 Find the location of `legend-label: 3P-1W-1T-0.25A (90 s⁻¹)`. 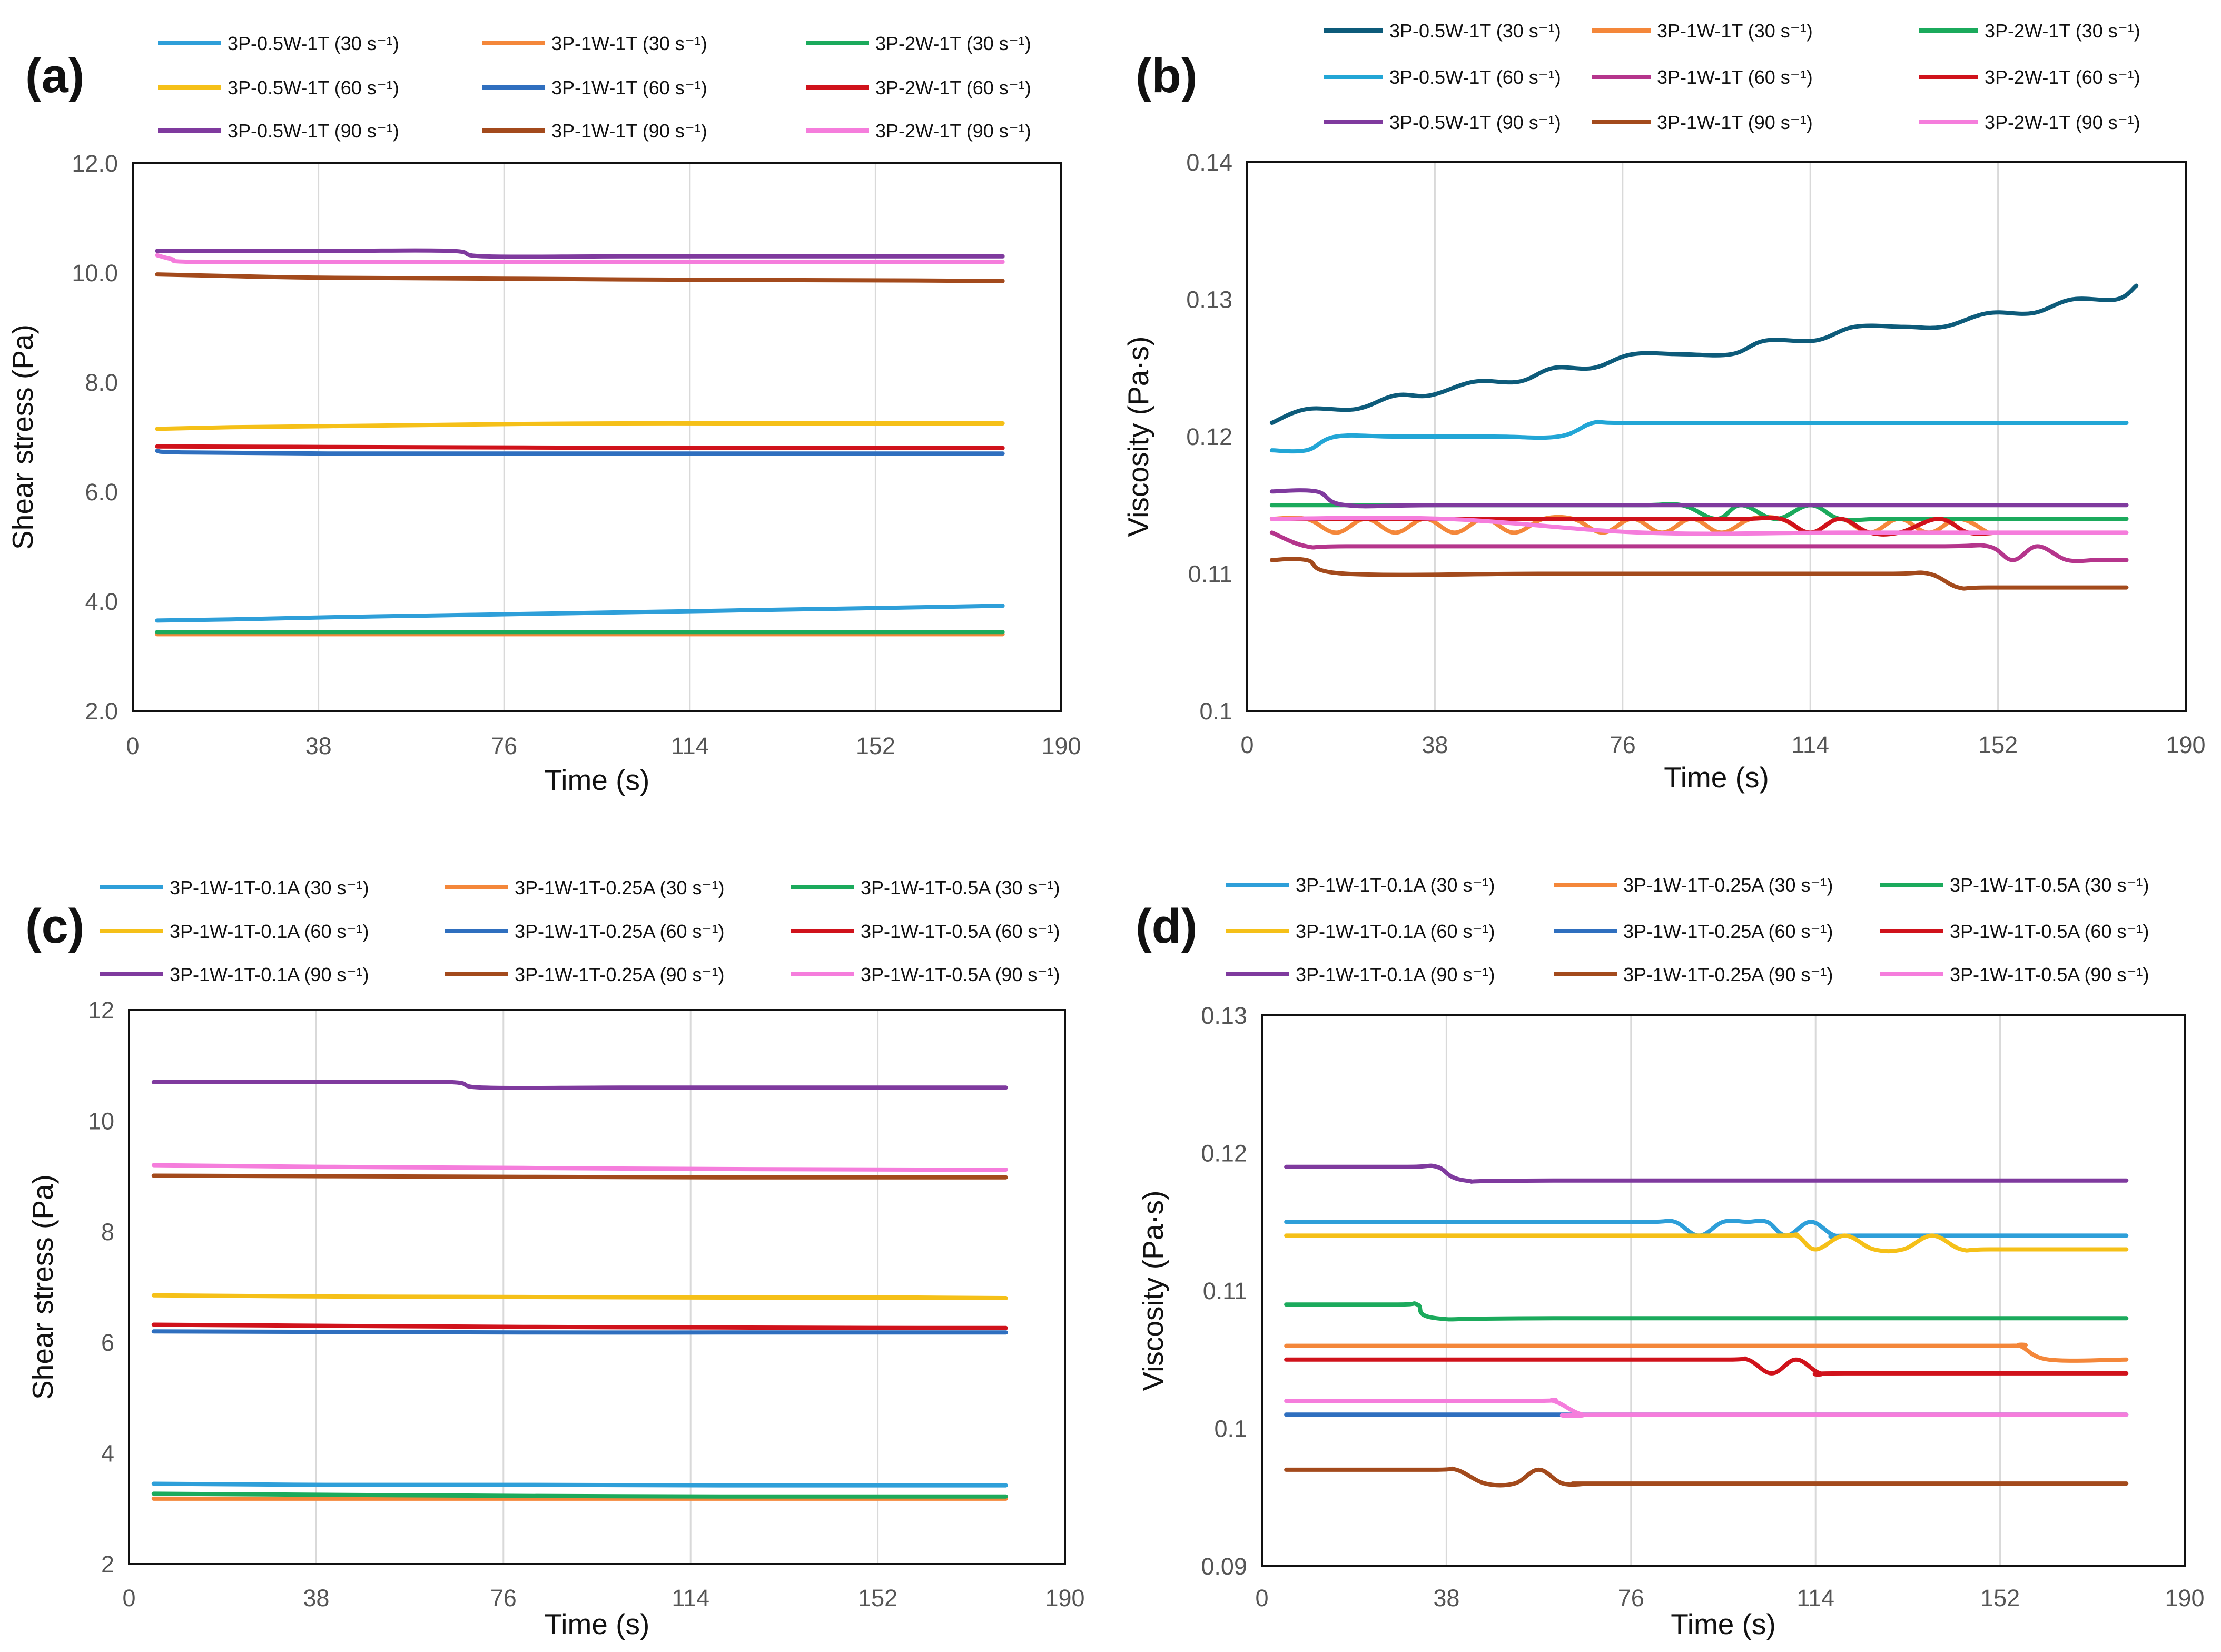

legend-label: 3P-1W-1T-0.25A (90 s⁻¹) is located at coordinates (1728, 975).